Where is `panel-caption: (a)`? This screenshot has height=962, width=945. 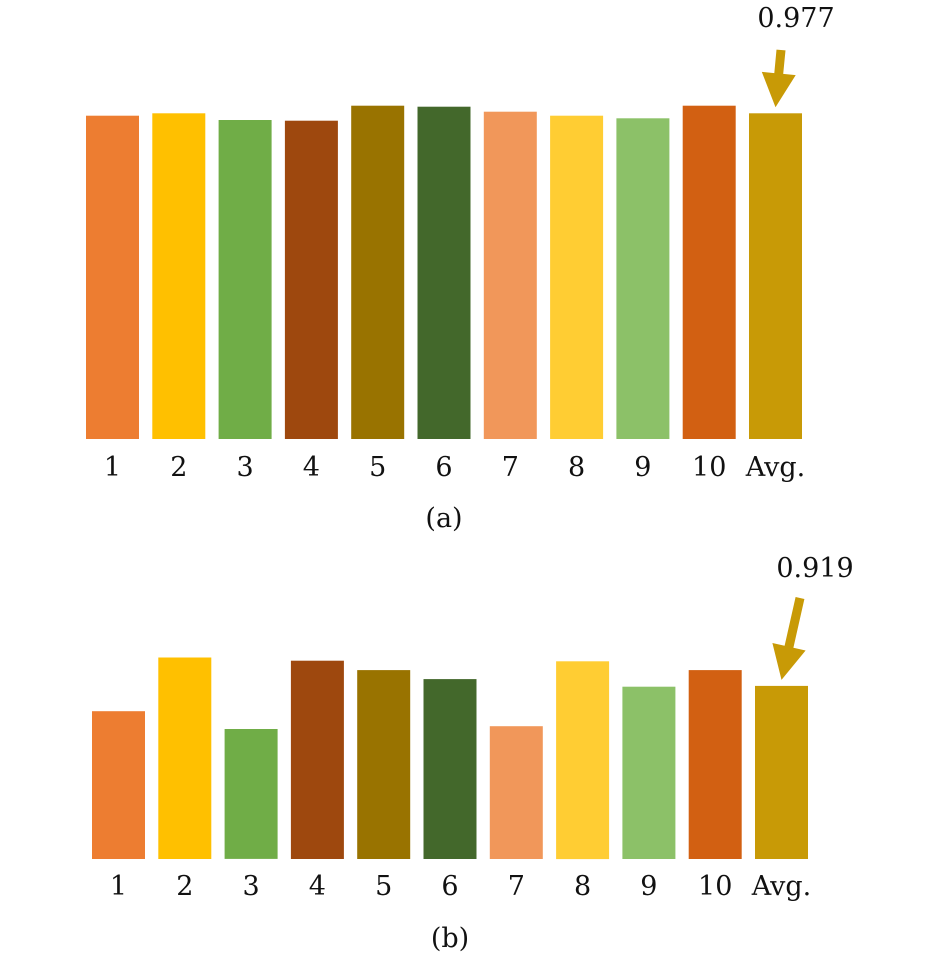 panel-caption: (a) is located at coordinates (443, 518).